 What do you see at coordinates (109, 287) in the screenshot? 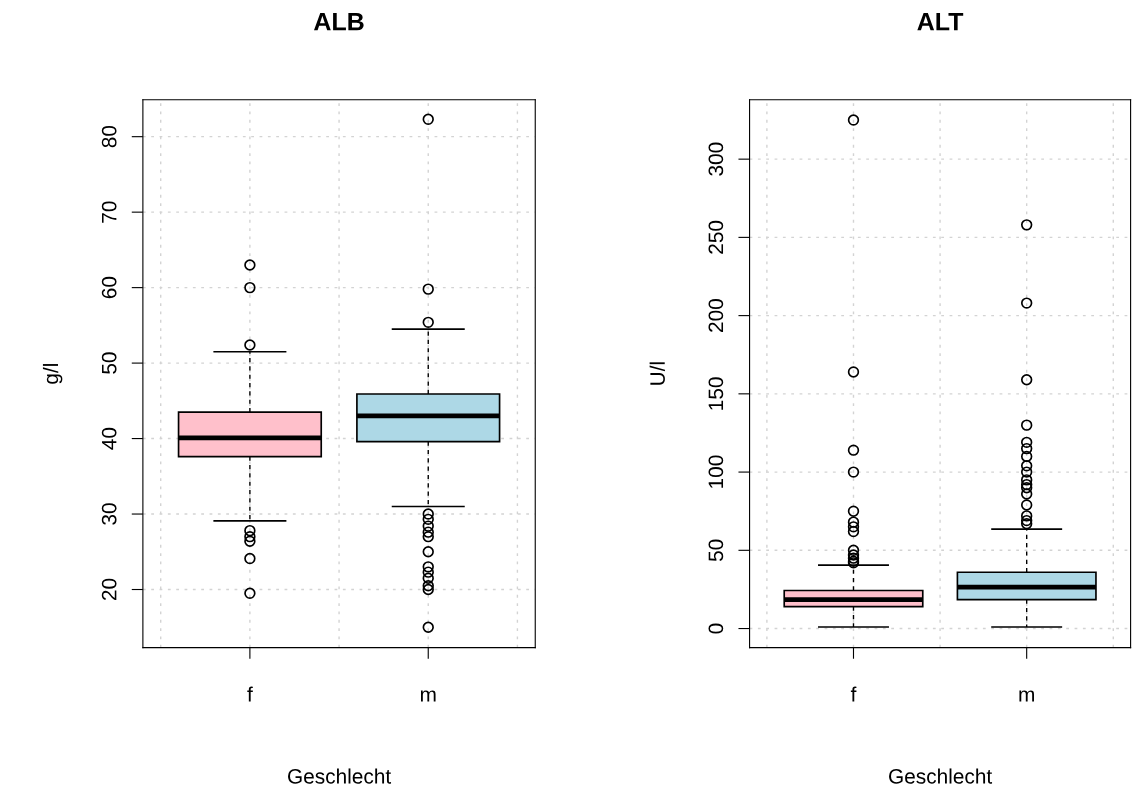
I see `y-tick-label: 60` at bounding box center [109, 287].